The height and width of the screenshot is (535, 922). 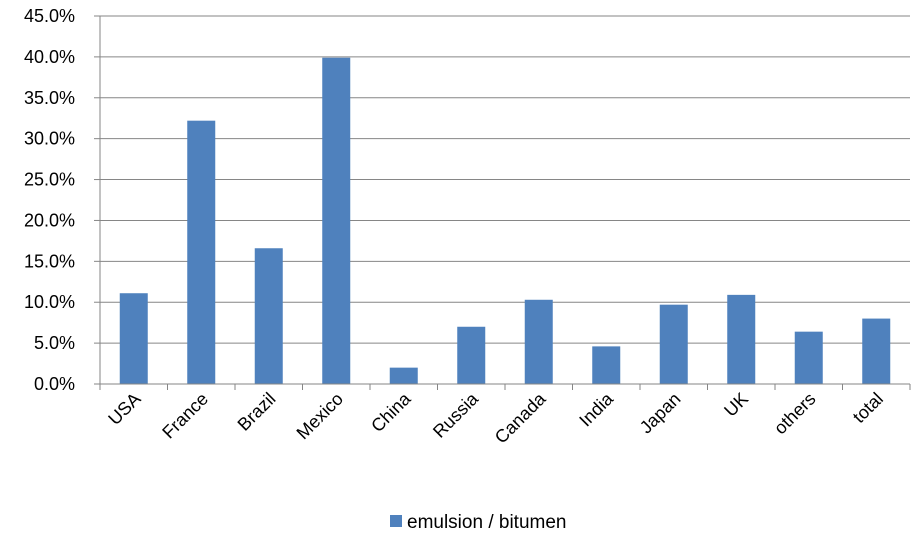 I want to click on bar-japan, so click(x=673, y=344).